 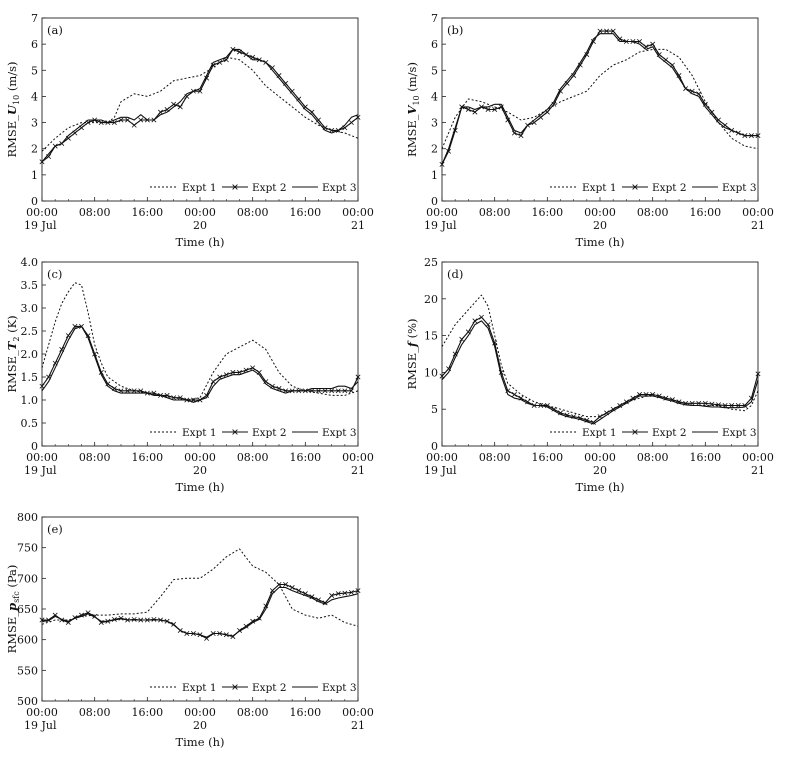 I want to click on y-axis-label-unit: (%), so click(x=412, y=331).